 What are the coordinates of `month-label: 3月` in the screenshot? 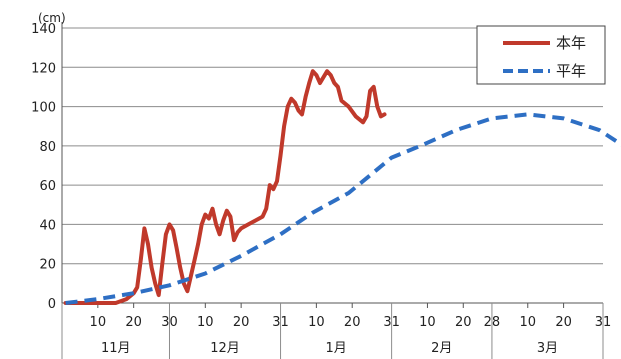 It's located at (547, 348).